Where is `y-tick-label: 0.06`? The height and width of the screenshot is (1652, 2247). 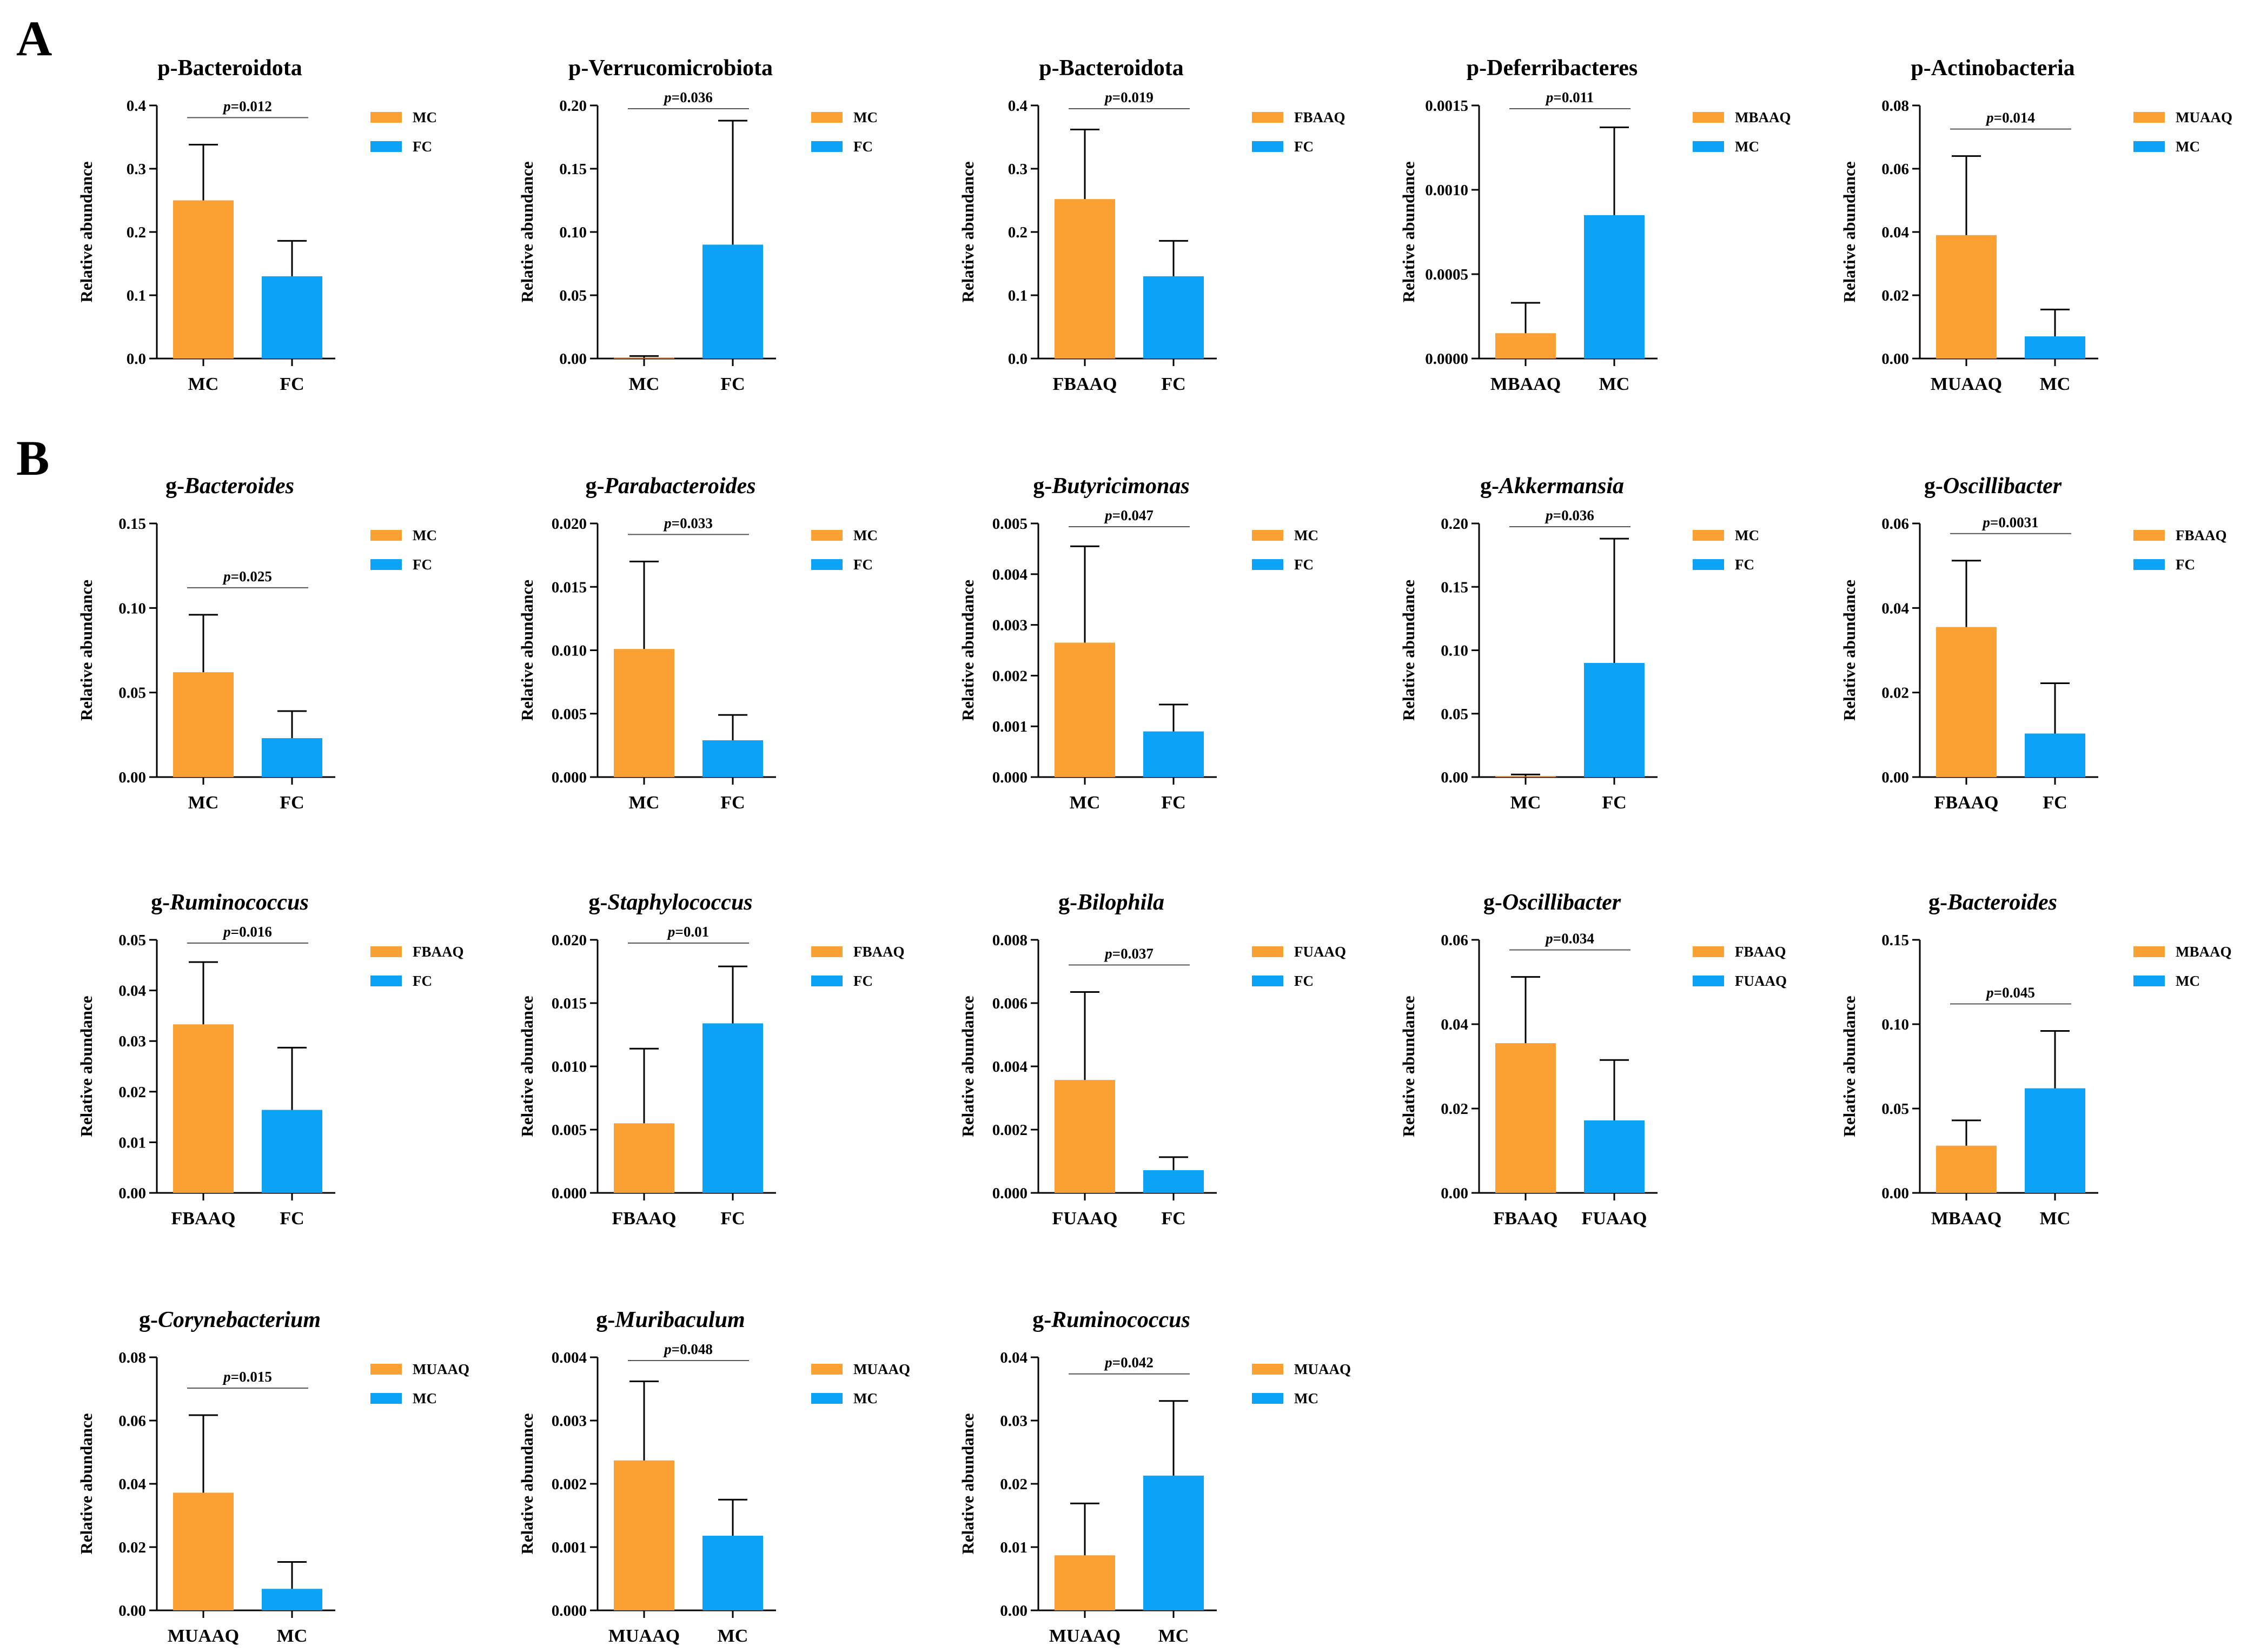 y-tick-label: 0.06 is located at coordinates (1895, 524).